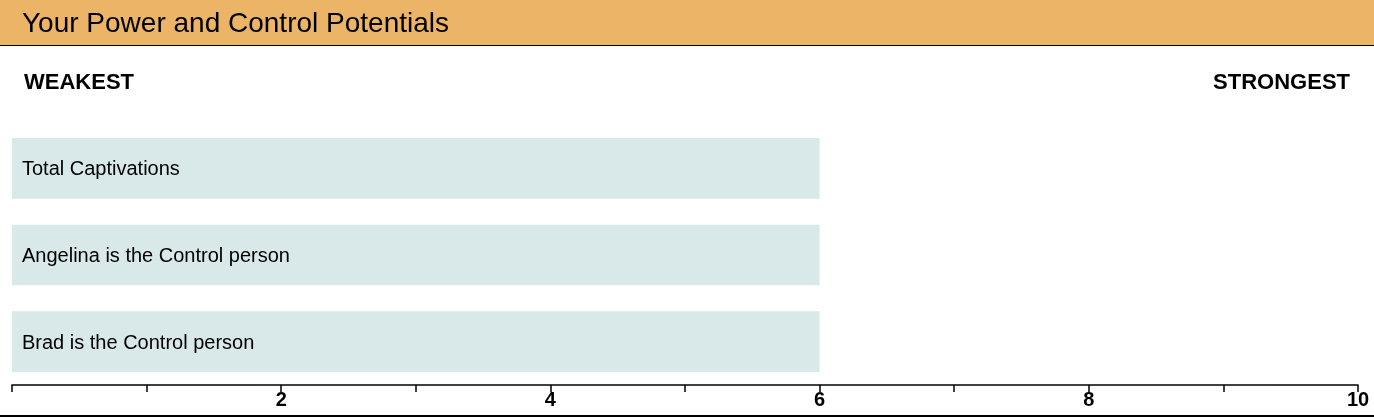 The height and width of the screenshot is (417, 1374). I want to click on chart-title: Your Power and Control Potentials, so click(235, 22).